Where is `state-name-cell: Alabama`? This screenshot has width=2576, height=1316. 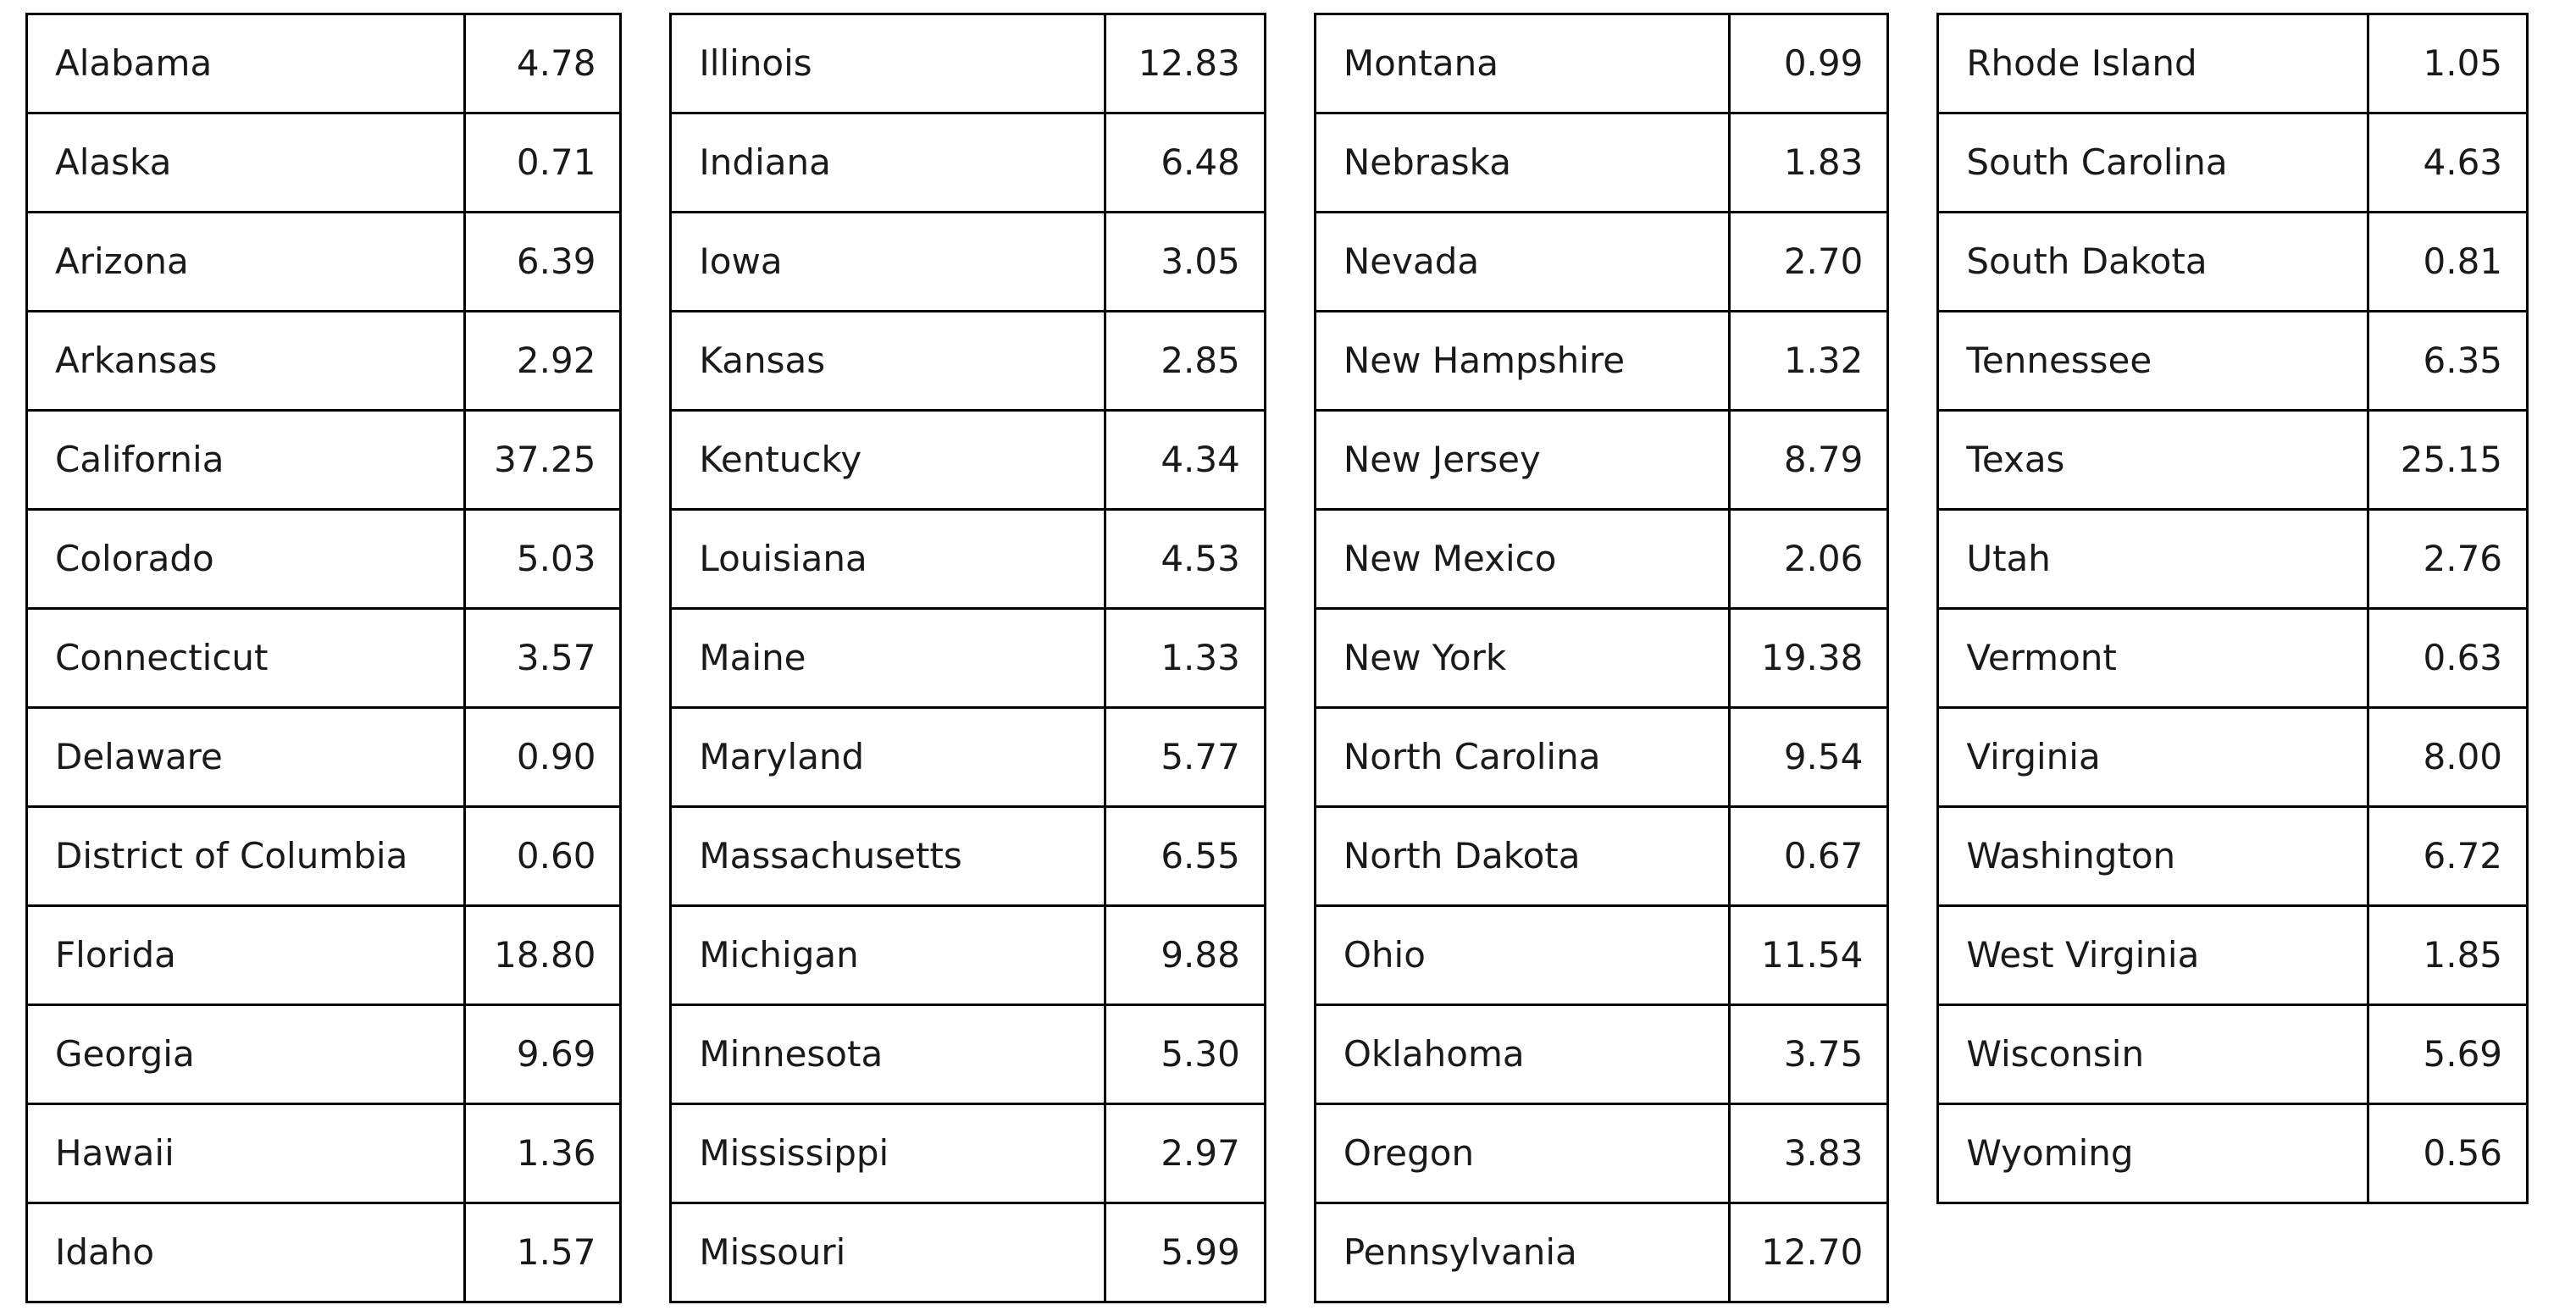 state-name-cell: Alabama is located at coordinates (246, 64).